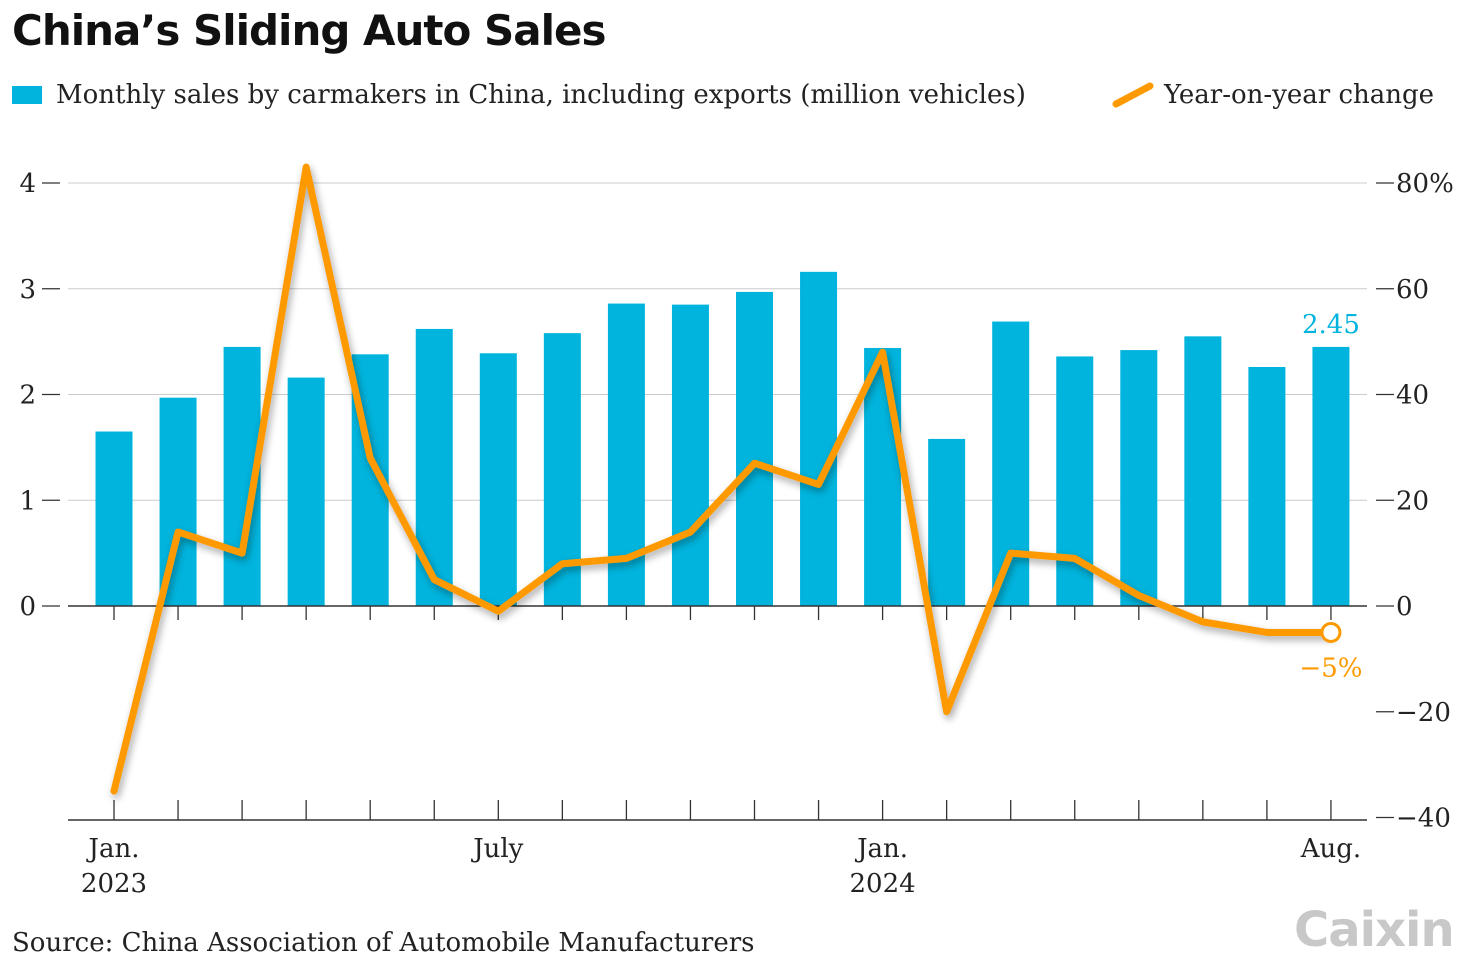  Describe the element at coordinates (1423, 713) in the screenshot. I see `y-right-tick-label: −20` at that location.